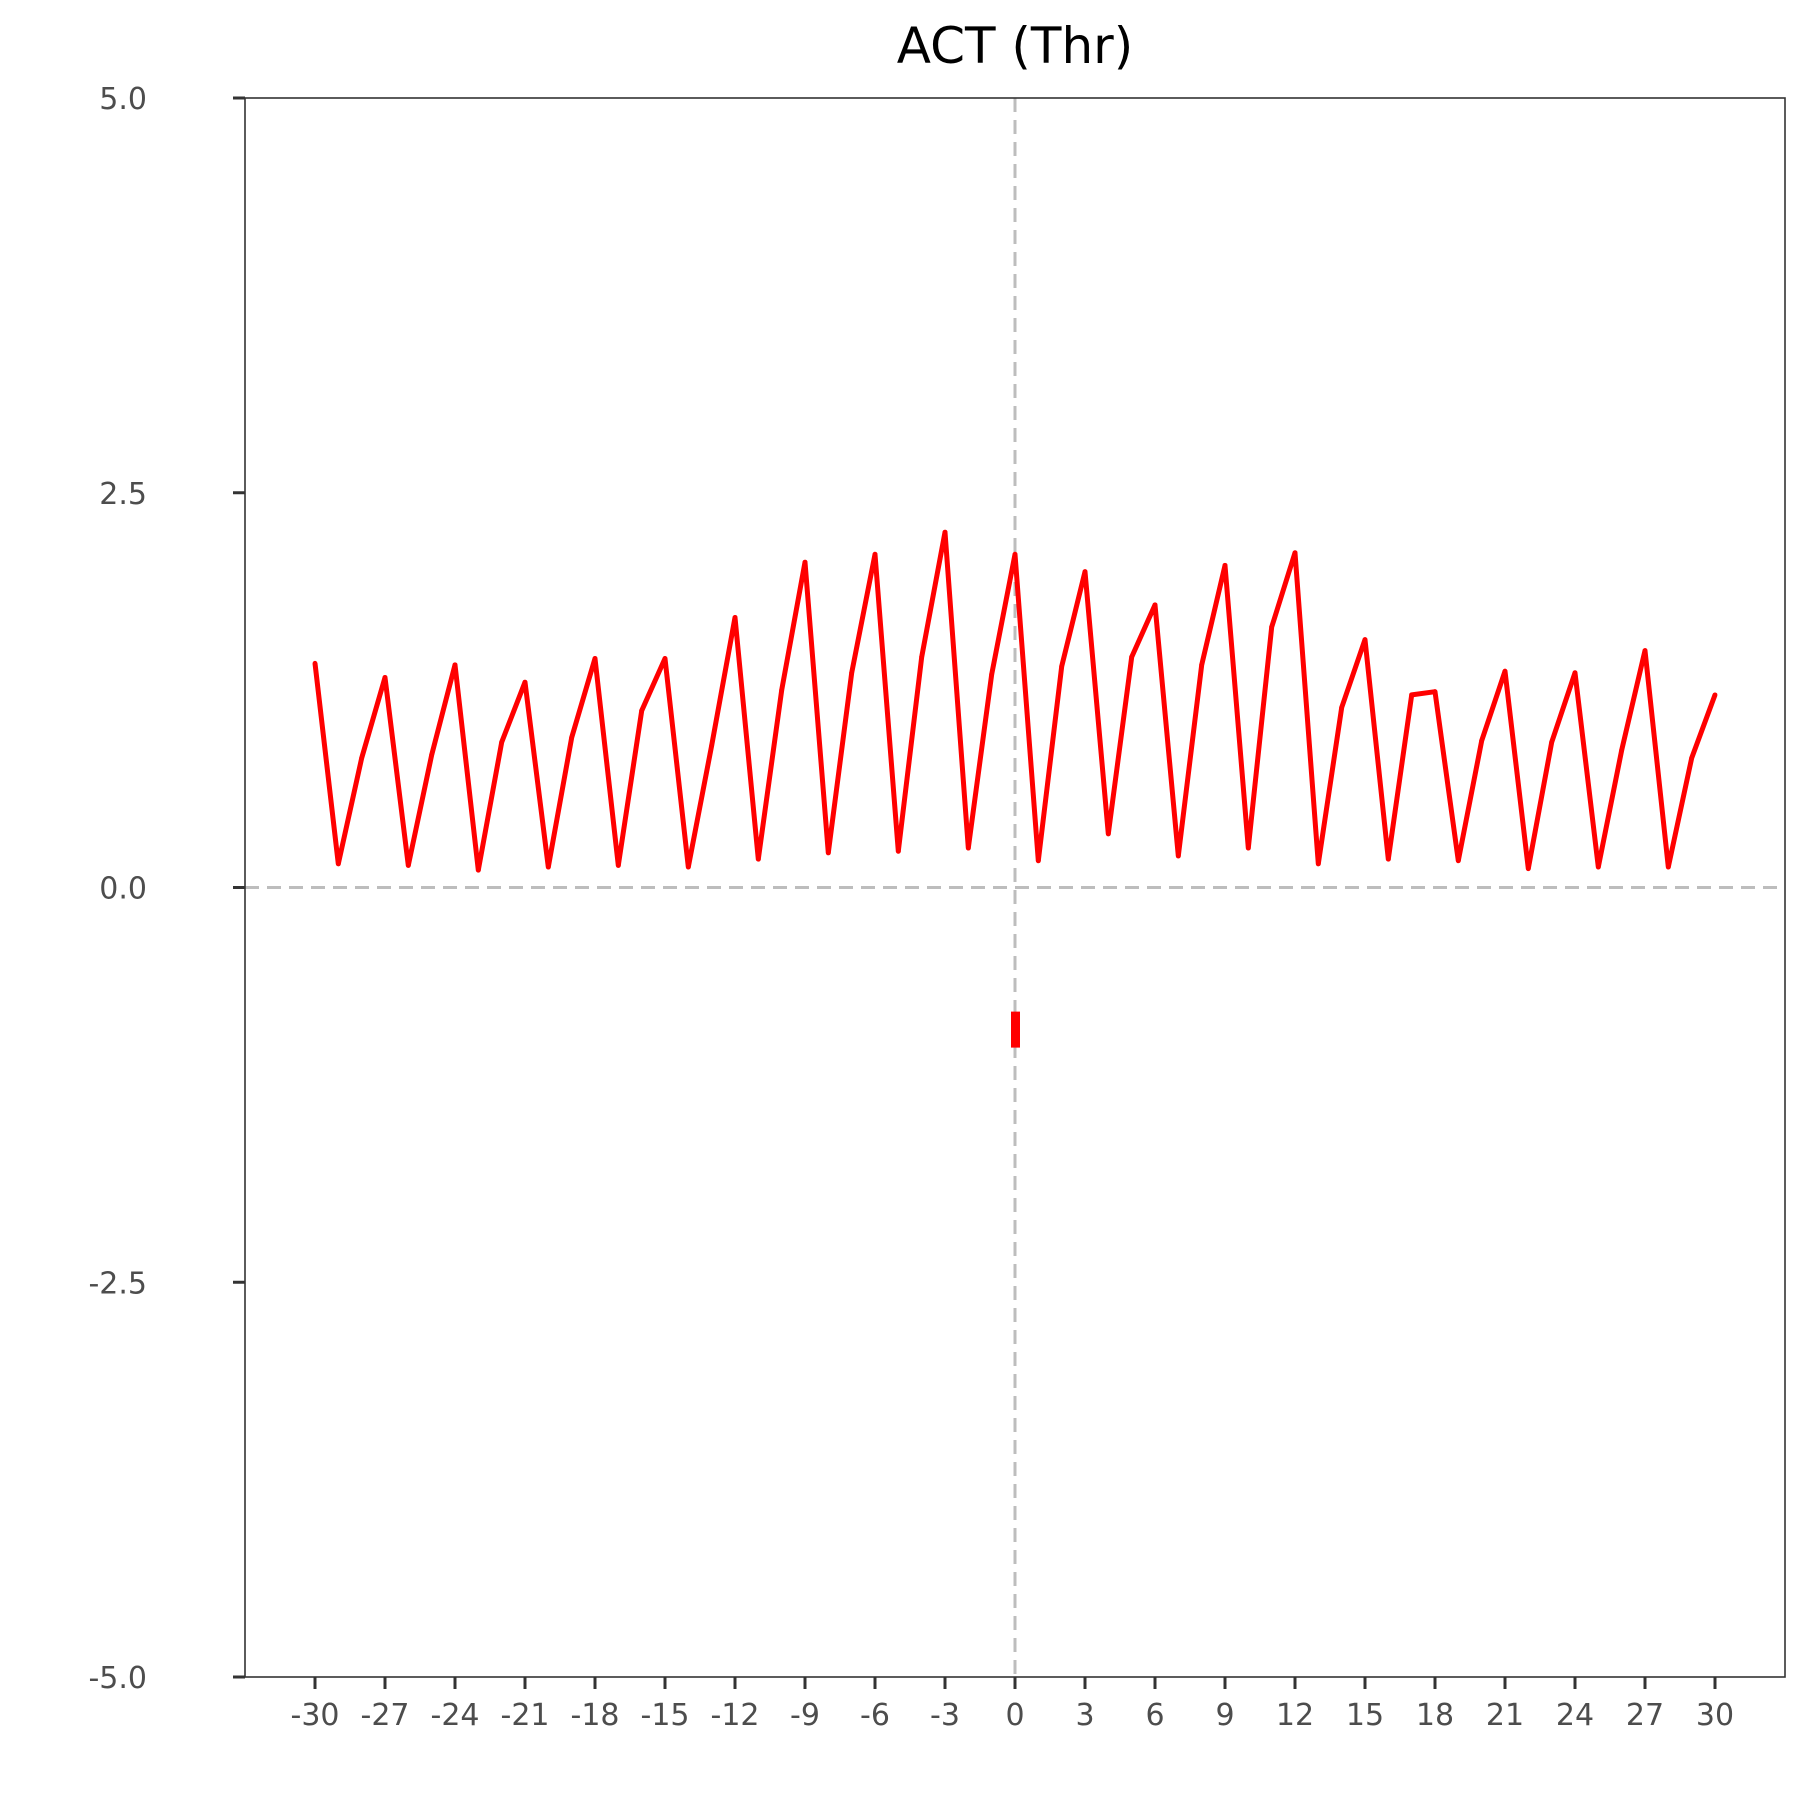 The width and height of the screenshot is (1800, 1800). Describe the element at coordinates (735, 1715) in the screenshot. I see `x-tick-label: -12` at that location.